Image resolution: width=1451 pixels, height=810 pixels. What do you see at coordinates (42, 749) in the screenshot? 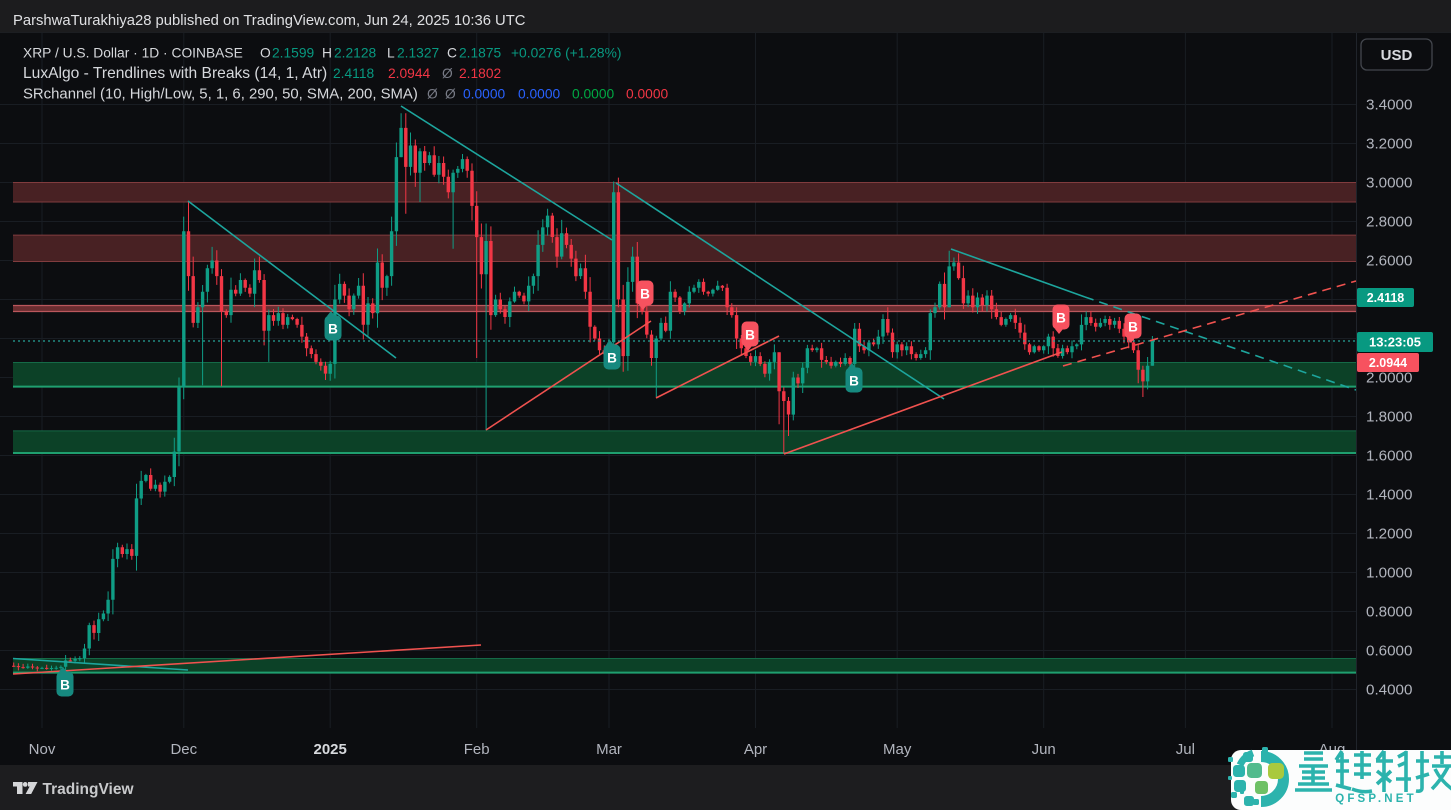
I see `svg-text: Nov` at bounding box center [42, 749].